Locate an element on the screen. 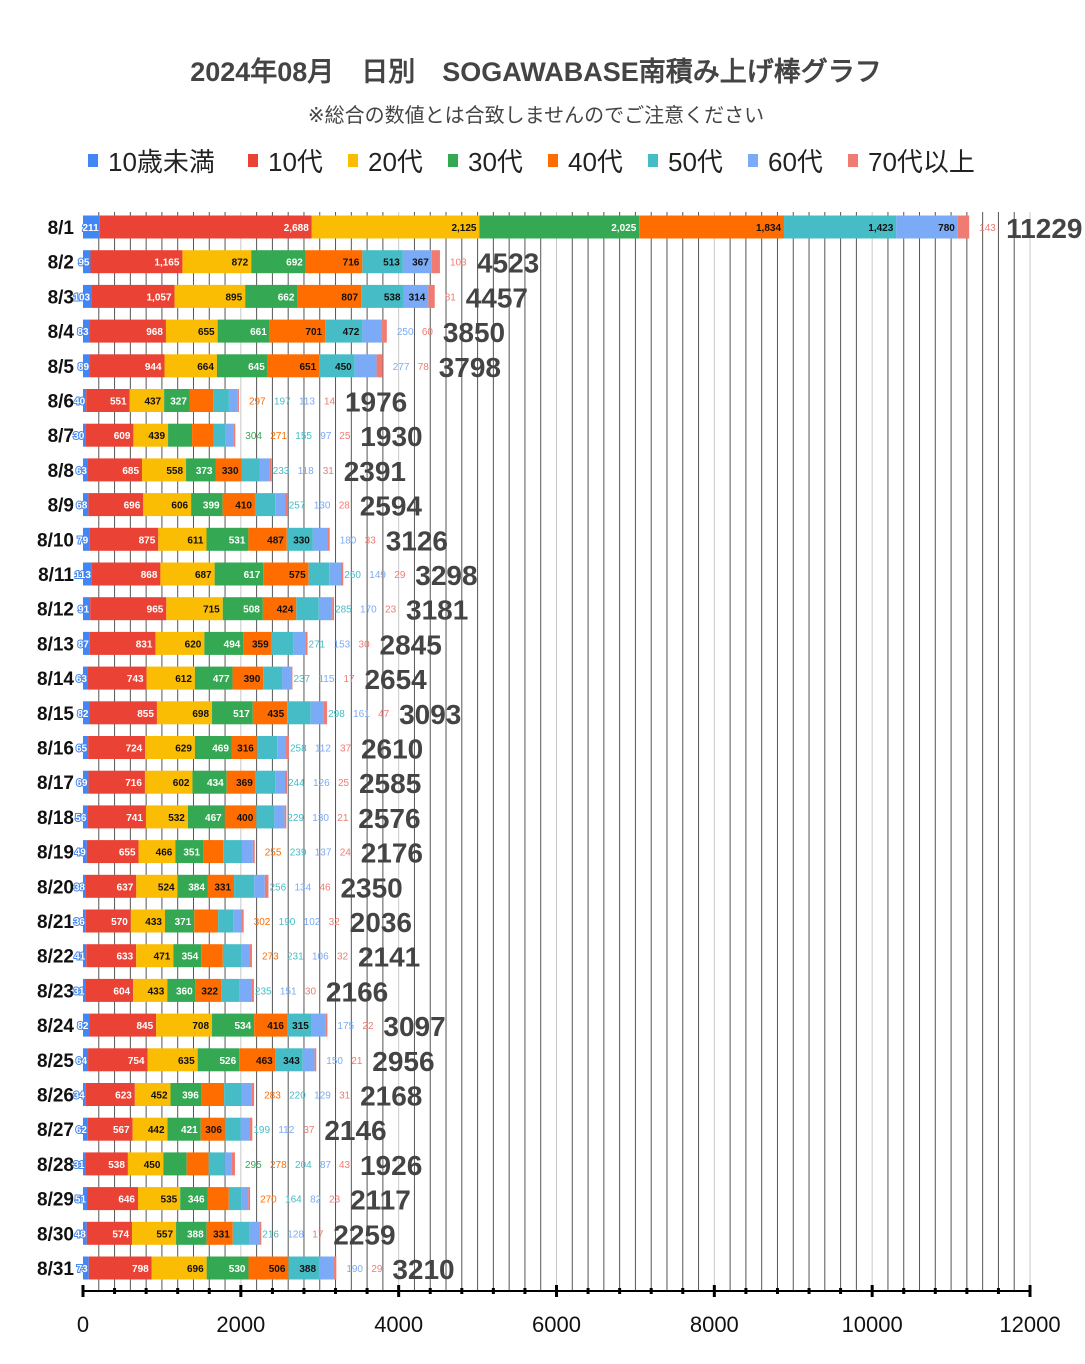 This screenshot has height=1364, width=1085. data-label: 437 is located at coordinates (152, 402).